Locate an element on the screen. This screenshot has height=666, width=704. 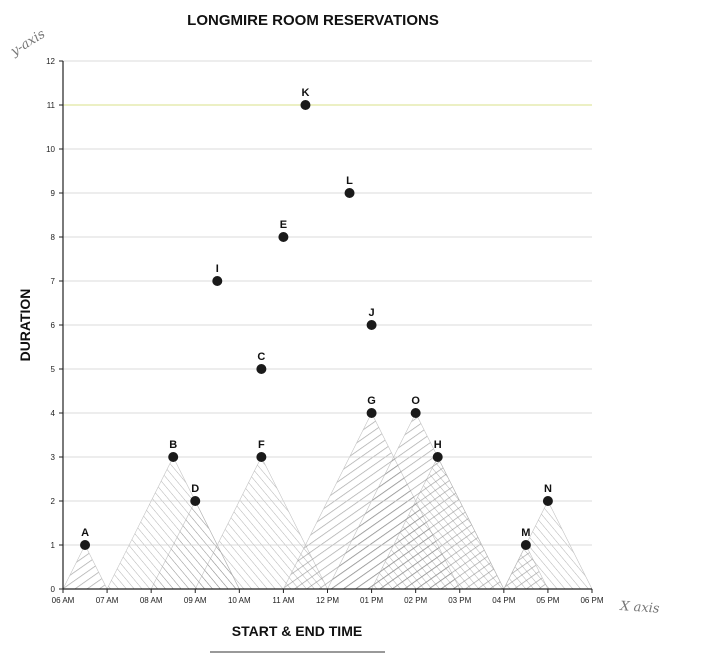
data-point-i is located at coordinates (217, 281).